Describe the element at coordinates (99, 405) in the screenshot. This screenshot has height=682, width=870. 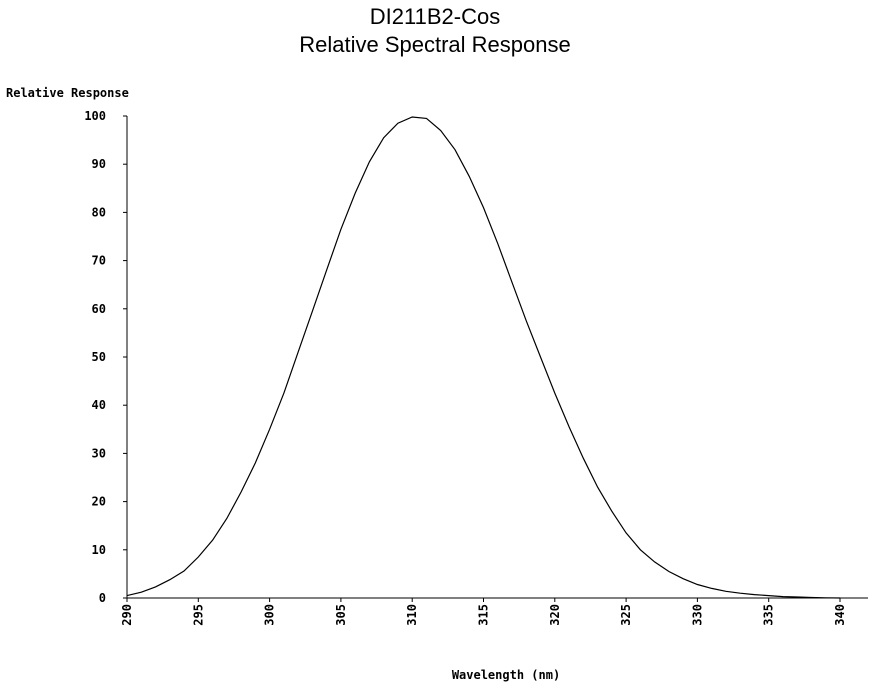
I see `y-tick-label: 40` at that location.